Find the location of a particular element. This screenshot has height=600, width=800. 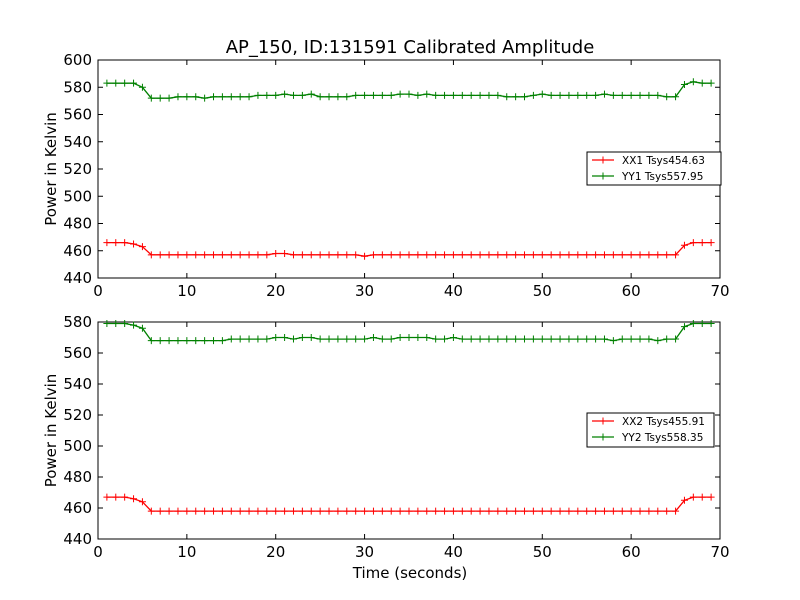

y-tick-label: 500 is located at coordinates (77, 446).